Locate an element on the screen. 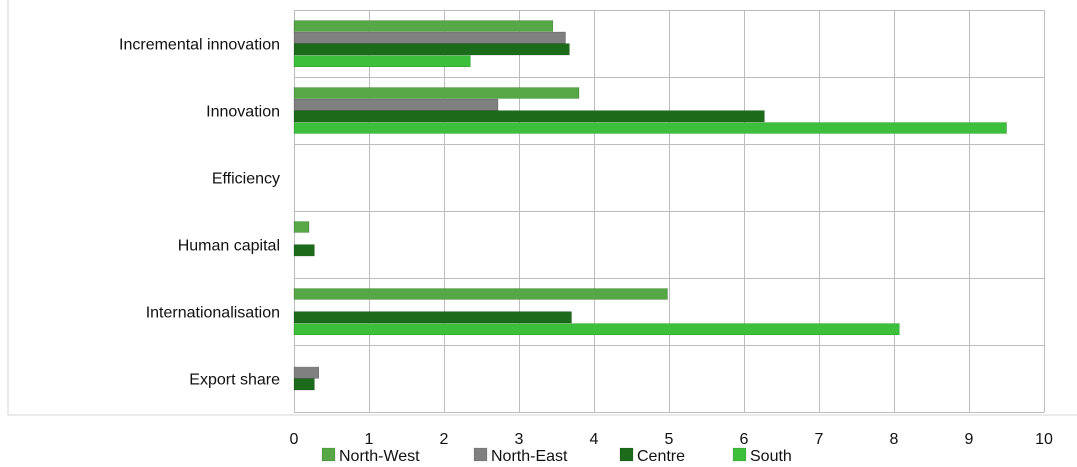  category-label-innovation: Innovation is located at coordinates (243, 112).